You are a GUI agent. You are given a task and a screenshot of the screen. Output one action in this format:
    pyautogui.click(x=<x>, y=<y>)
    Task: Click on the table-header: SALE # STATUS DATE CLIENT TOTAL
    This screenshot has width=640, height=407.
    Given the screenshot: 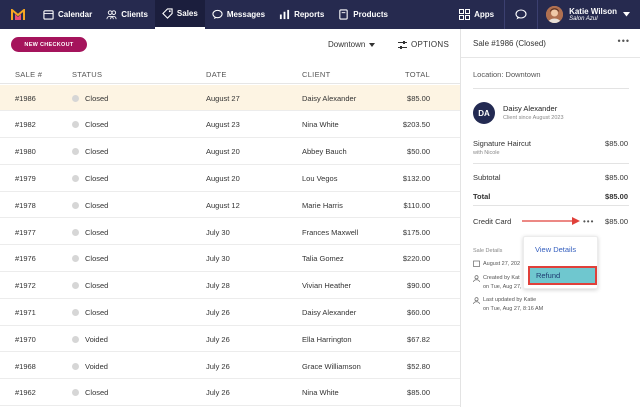 What is the action you would take?
    pyautogui.click(x=230, y=74)
    